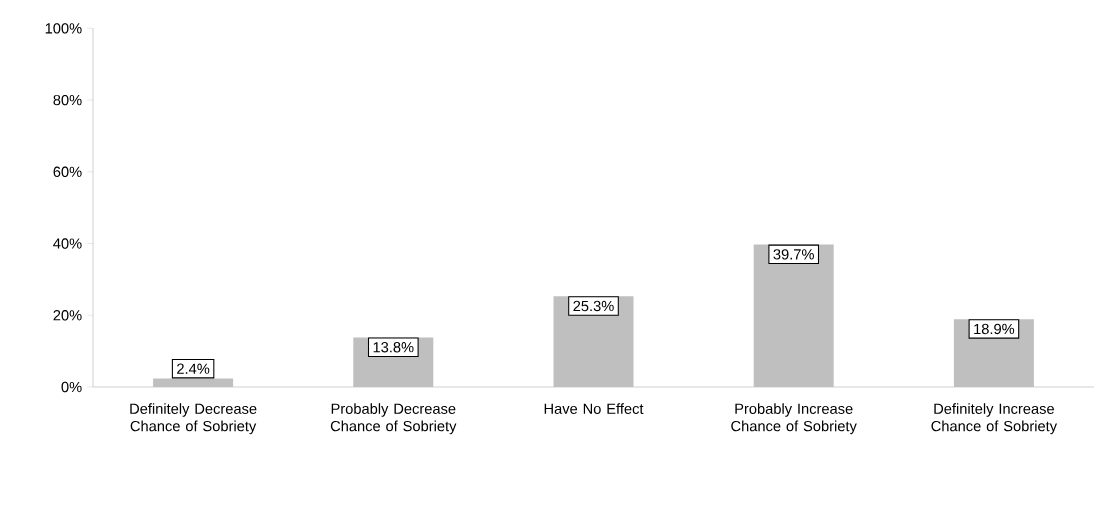 The height and width of the screenshot is (508, 1104). What do you see at coordinates (63, 28) in the screenshot?
I see `y-tick-label: 100%` at bounding box center [63, 28].